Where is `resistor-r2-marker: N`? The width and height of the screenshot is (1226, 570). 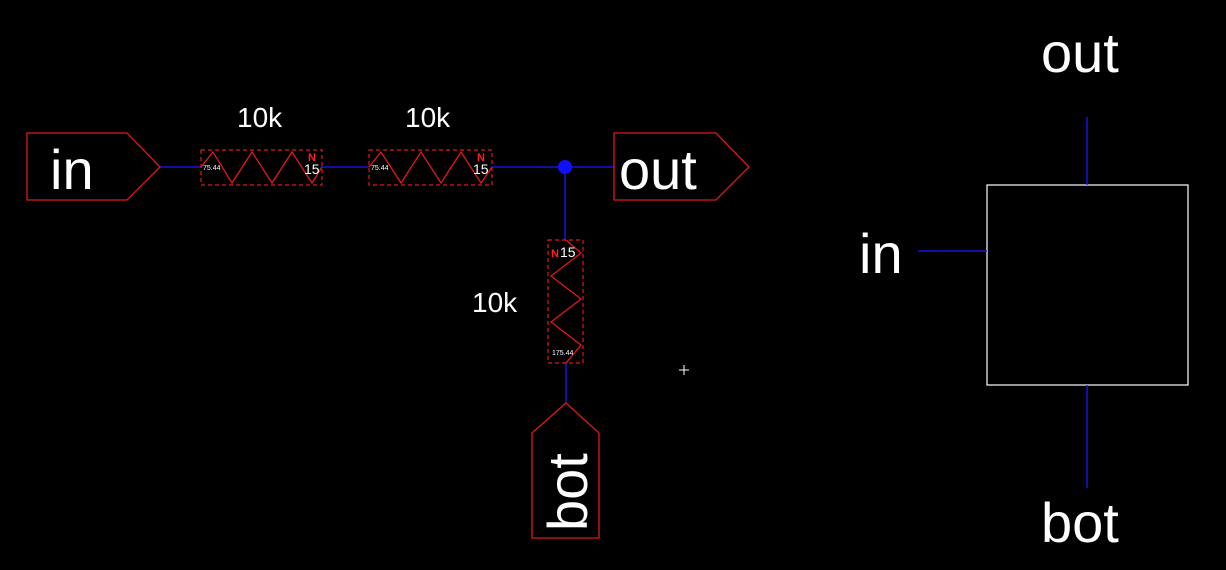
resistor-r2-marker: N is located at coordinates (481, 158).